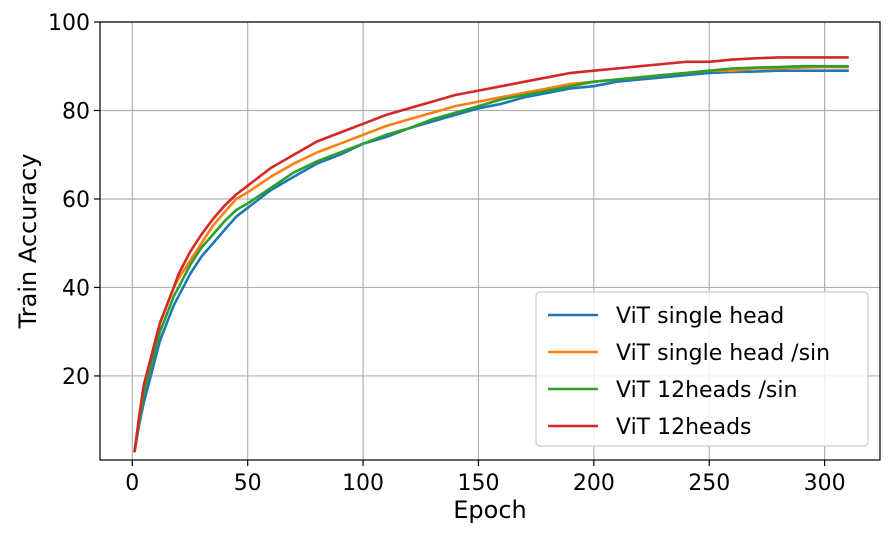  What do you see at coordinates (248, 483) in the screenshot?
I see `x-tick-label: 50` at bounding box center [248, 483].